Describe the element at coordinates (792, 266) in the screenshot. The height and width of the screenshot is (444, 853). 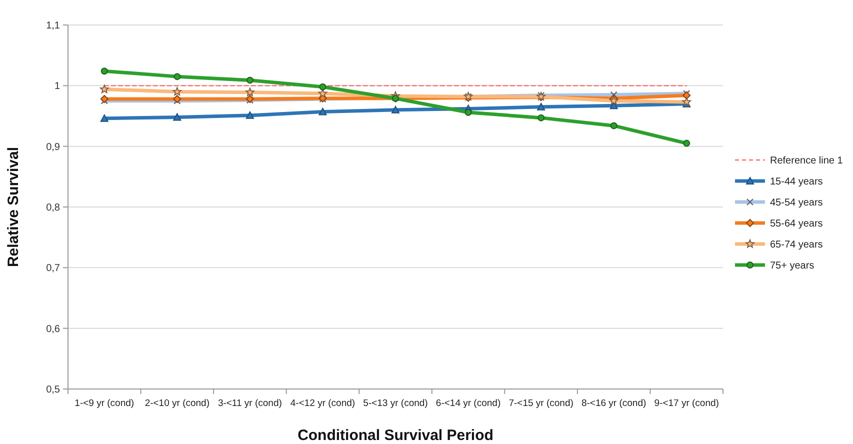
I see `legend-label: 75+ years` at that location.